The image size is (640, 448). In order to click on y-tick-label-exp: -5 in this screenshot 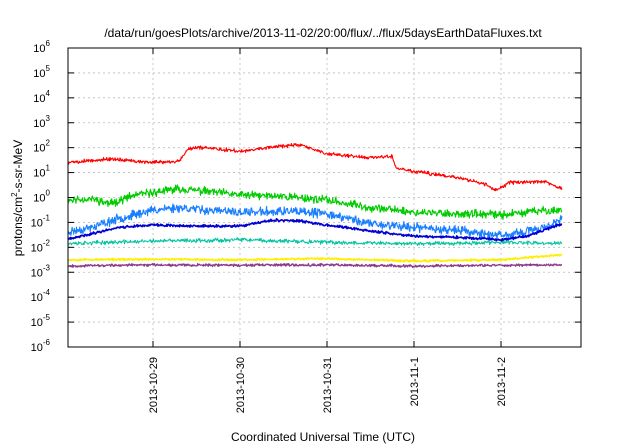, I will do `click(47, 317)`.